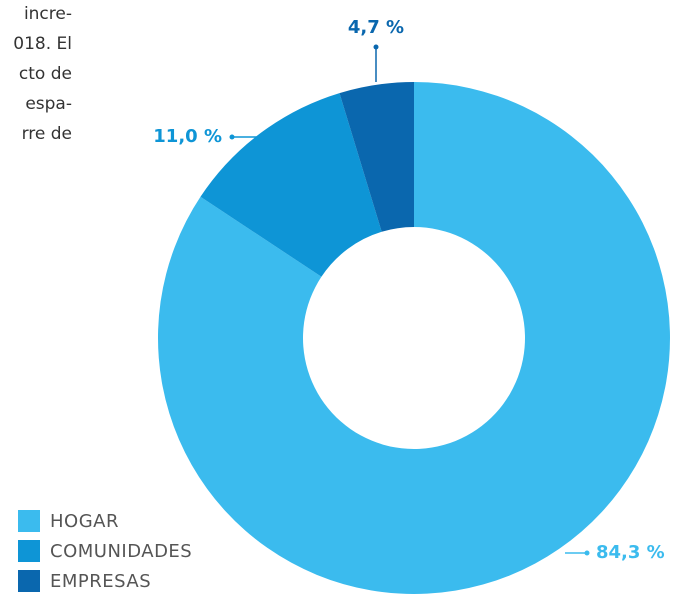  What do you see at coordinates (47, 134) in the screenshot?
I see `body-text: rre de` at bounding box center [47, 134].